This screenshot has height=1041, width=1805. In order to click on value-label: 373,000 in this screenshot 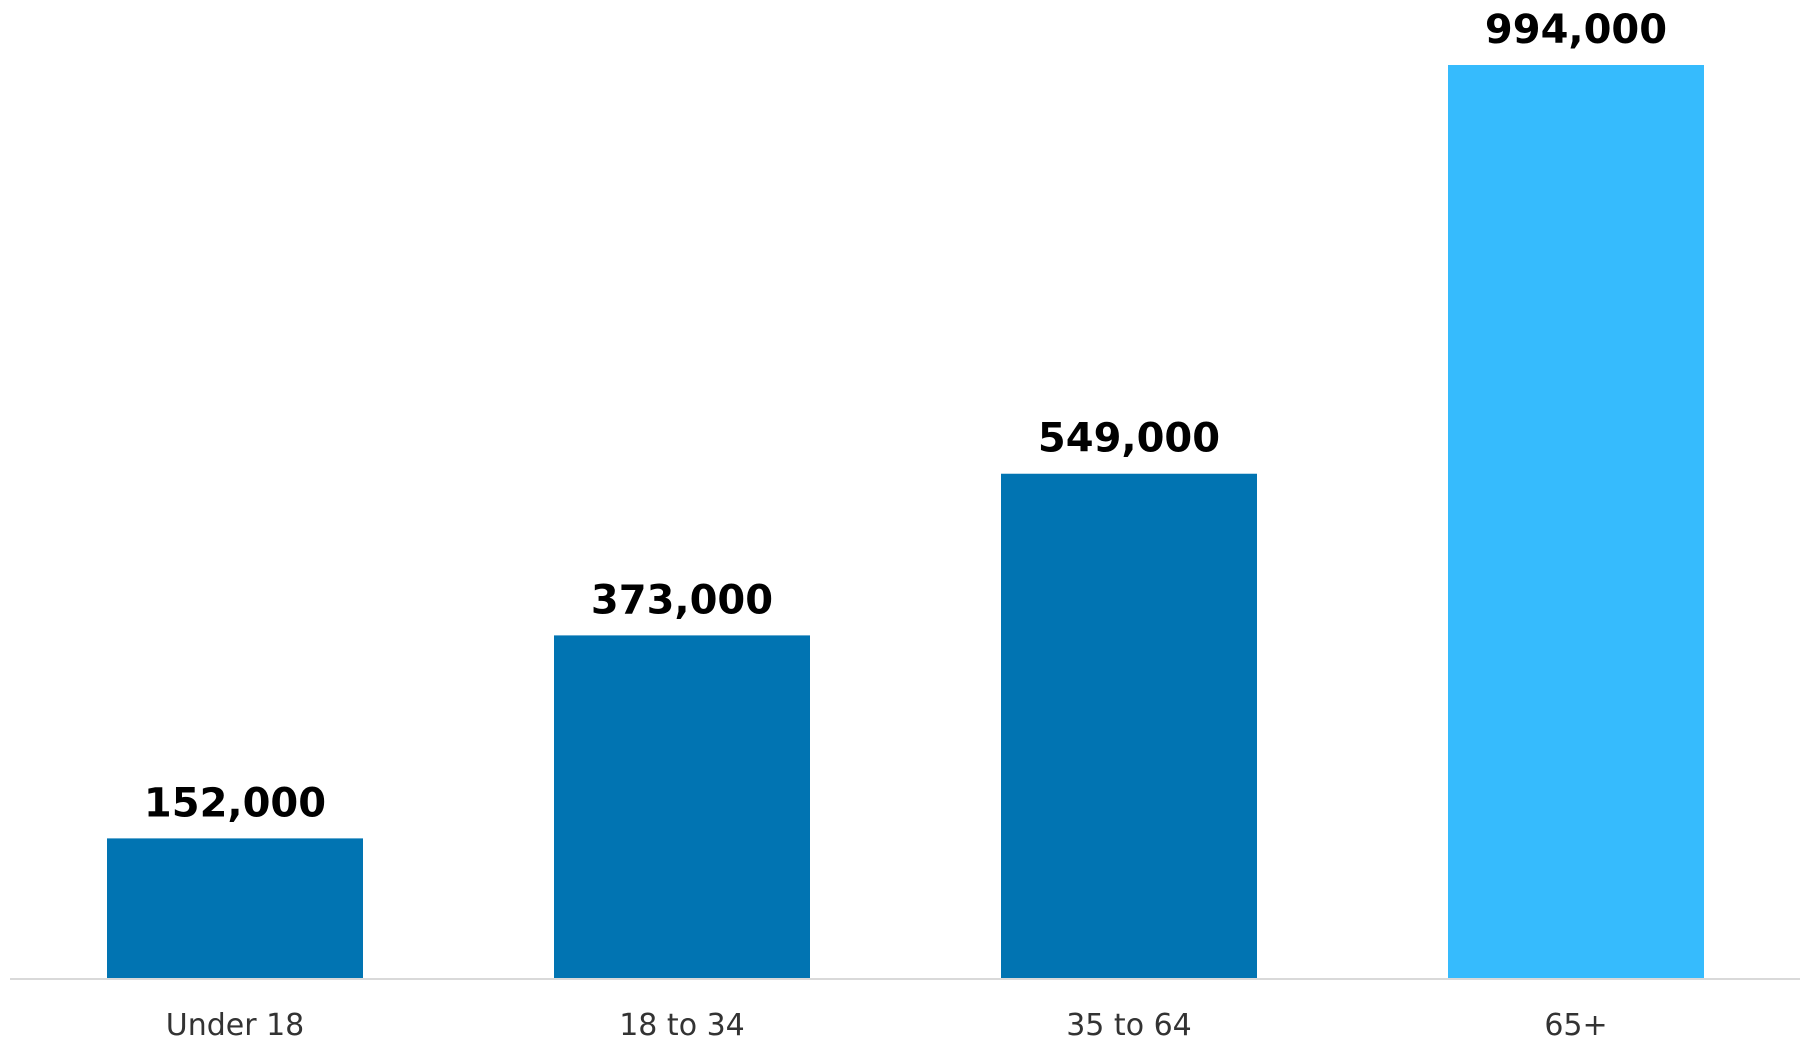, I will do `click(682, 600)`.